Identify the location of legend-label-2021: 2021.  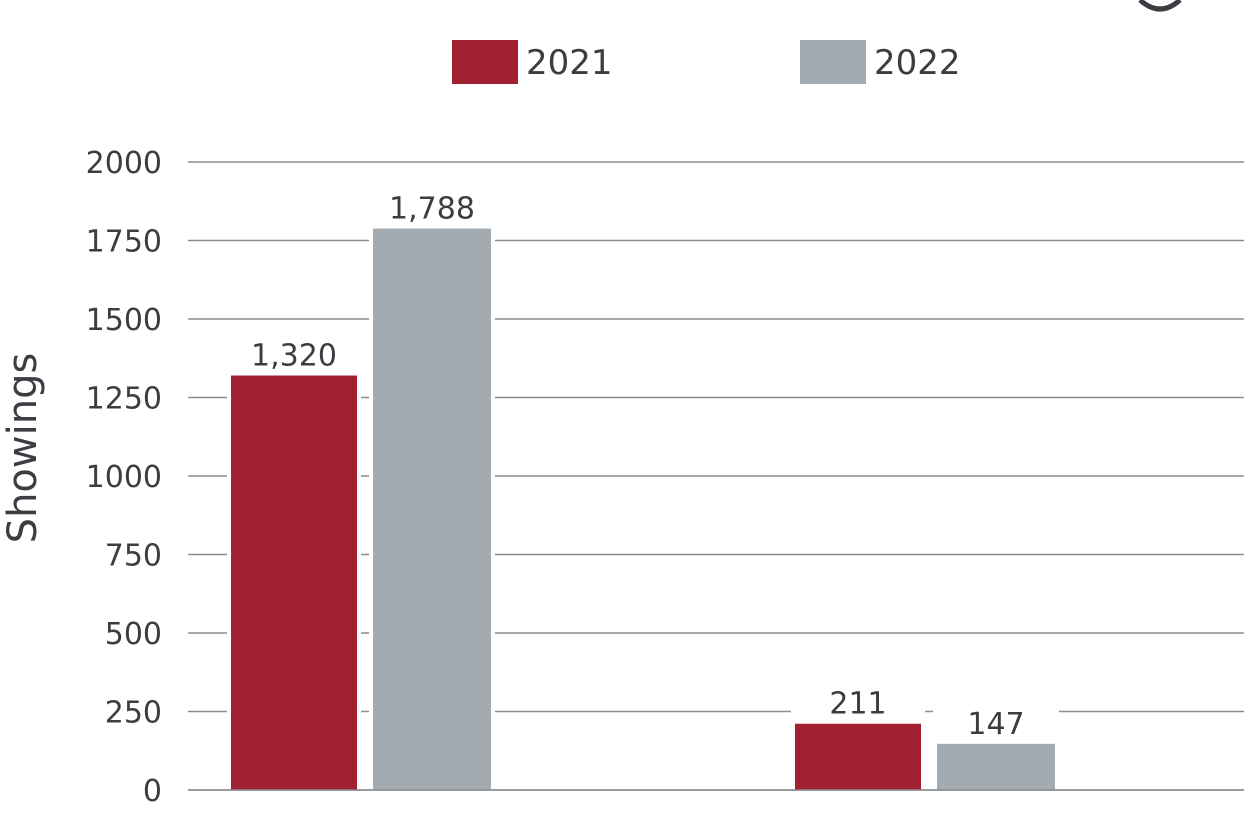
(569, 63).